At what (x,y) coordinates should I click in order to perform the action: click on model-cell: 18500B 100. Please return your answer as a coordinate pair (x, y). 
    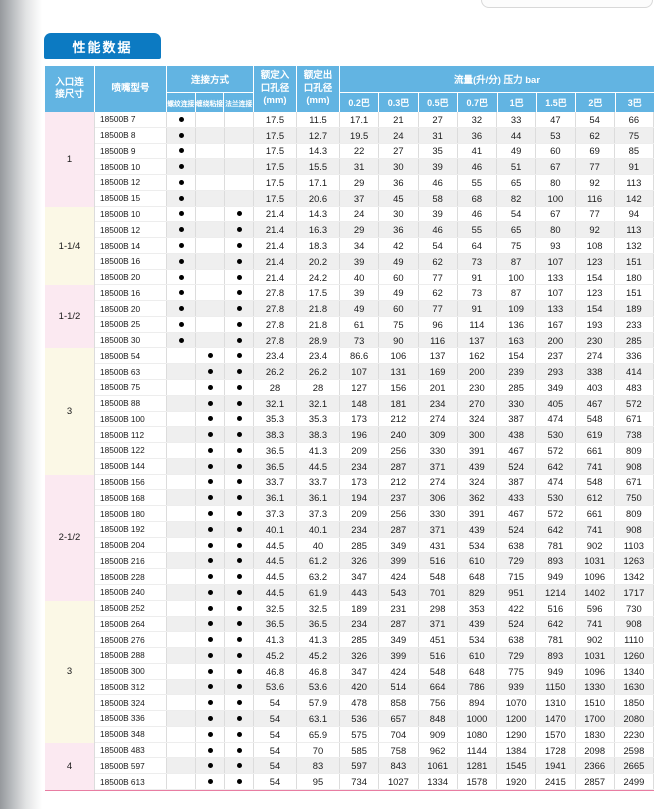
    Looking at the image, I should click on (131, 419).